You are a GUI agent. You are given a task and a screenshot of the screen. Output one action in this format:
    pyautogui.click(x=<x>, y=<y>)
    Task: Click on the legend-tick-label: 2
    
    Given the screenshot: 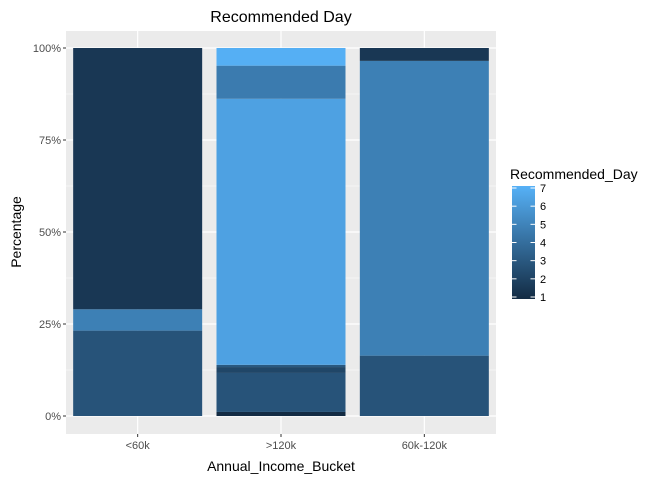 What is the action you would take?
    pyautogui.click(x=543, y=280)
    